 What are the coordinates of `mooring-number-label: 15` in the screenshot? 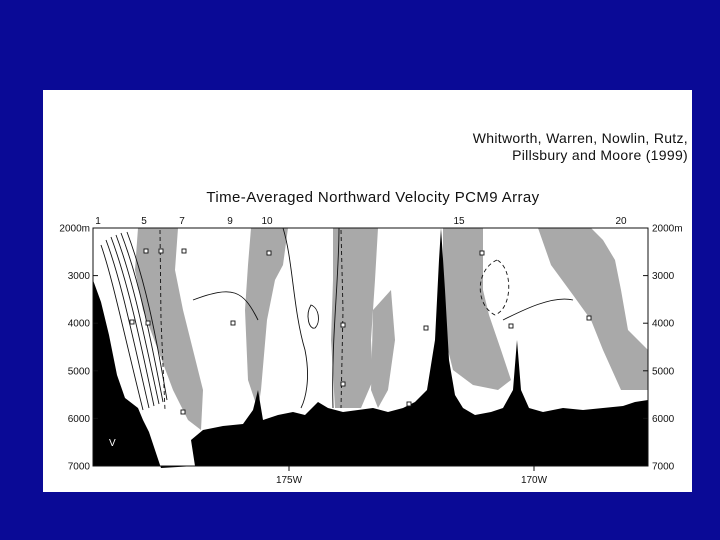 It's located at (459, 221).